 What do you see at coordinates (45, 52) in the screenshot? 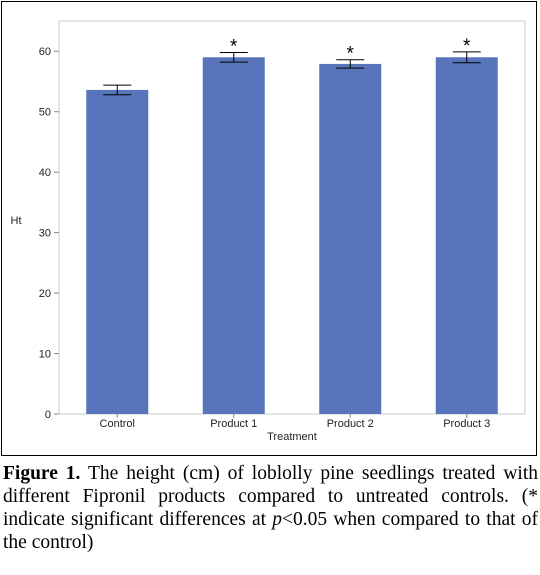
I see `y-tick-label: 60` at bounding box center [45, 52].